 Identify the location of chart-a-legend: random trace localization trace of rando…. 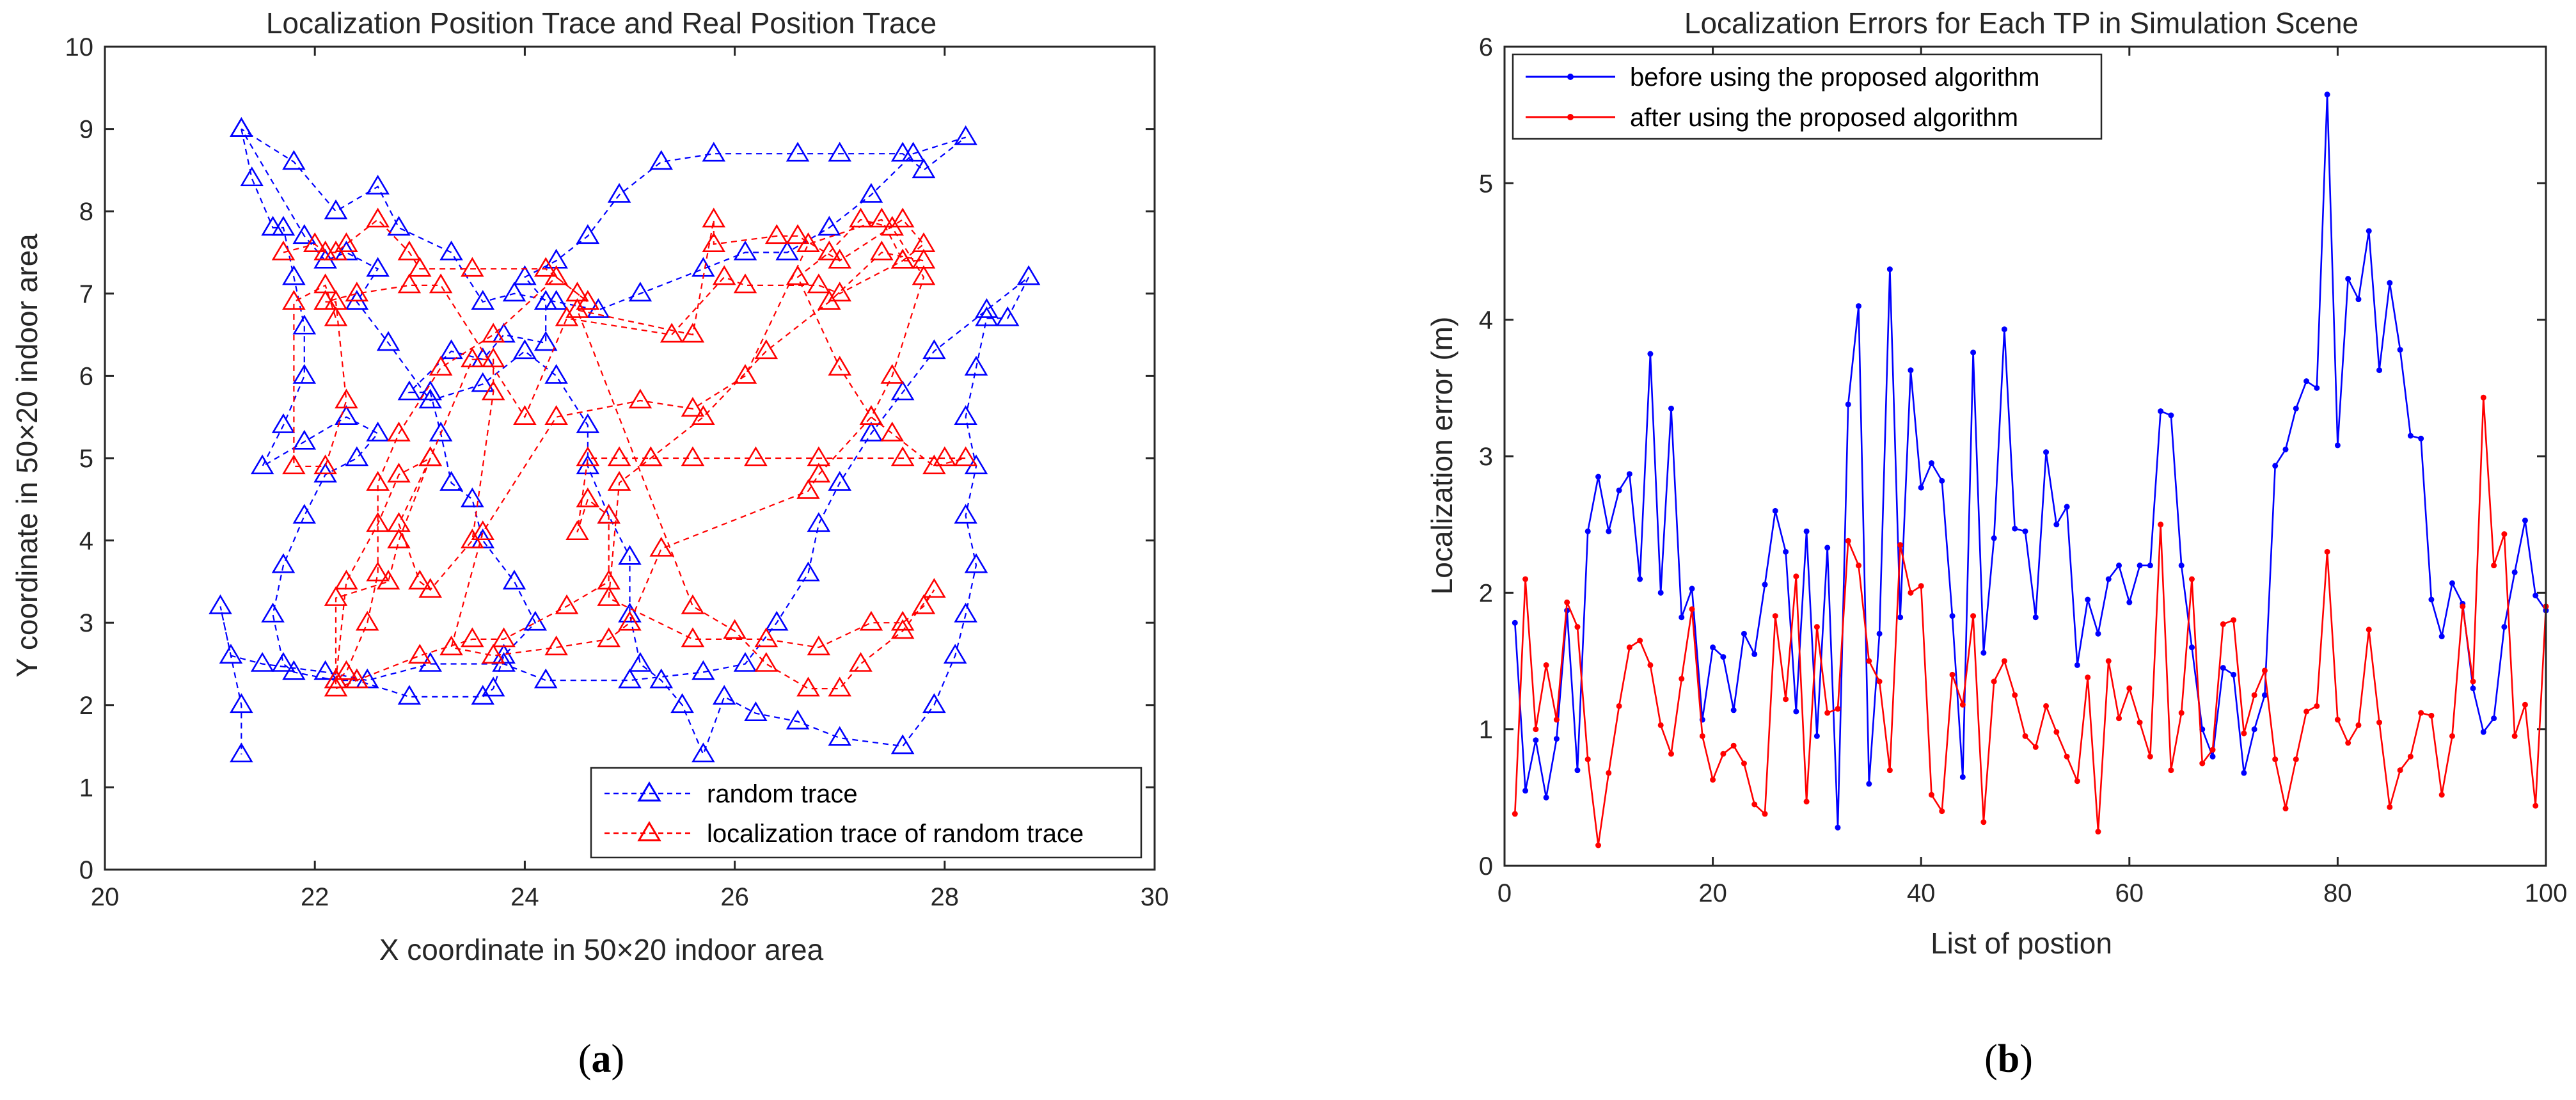
(866, 813).